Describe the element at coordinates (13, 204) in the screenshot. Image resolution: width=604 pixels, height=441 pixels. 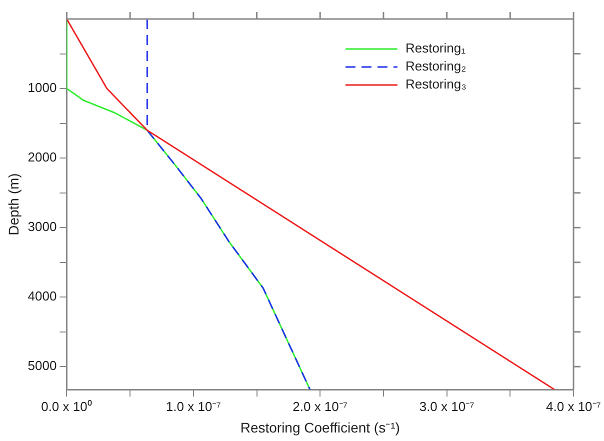
I see `y-axis-title: Depth (m)` at that location.